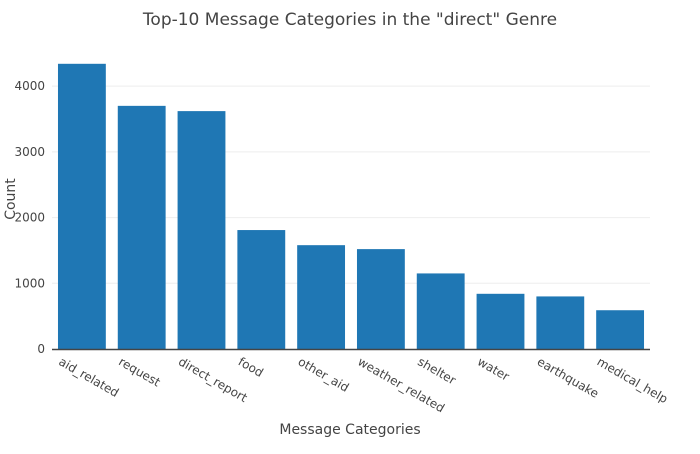 Image resolution: width=700 pixels, height=454 pixels. I want to click on y-tick-label: 3000, so click(29, 152).